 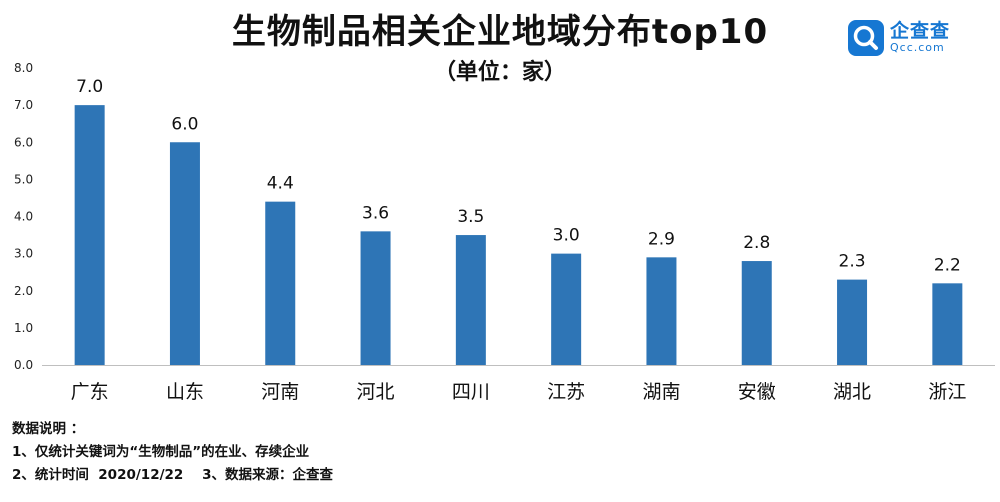 I want to click on chart-subtitle: （单位：家）, so click(x=499, y=72).